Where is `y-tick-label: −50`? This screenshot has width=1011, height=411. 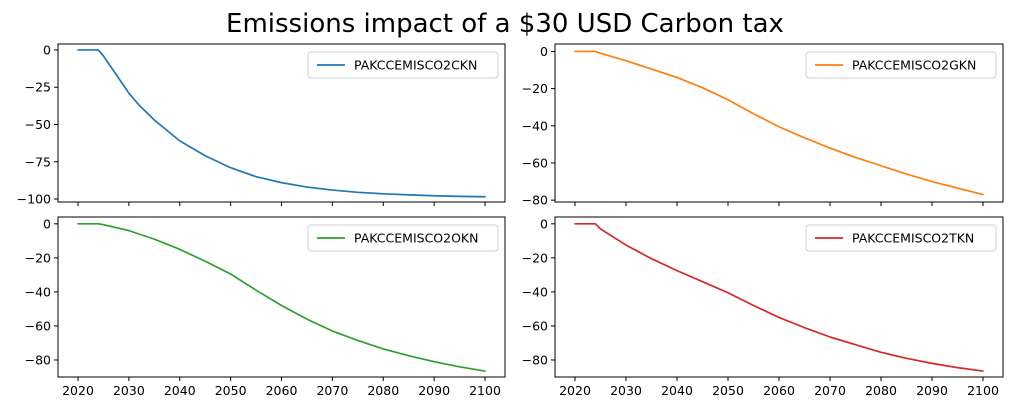
y-tick-label: −50 is located at coordinates (38, 124).